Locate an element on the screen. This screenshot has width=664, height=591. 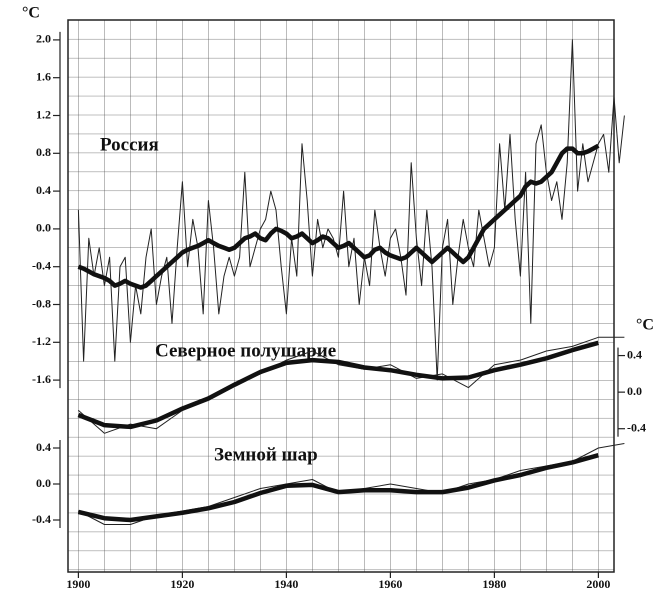
y-tick-label: 1.6 is located at coordinates (43, 76).